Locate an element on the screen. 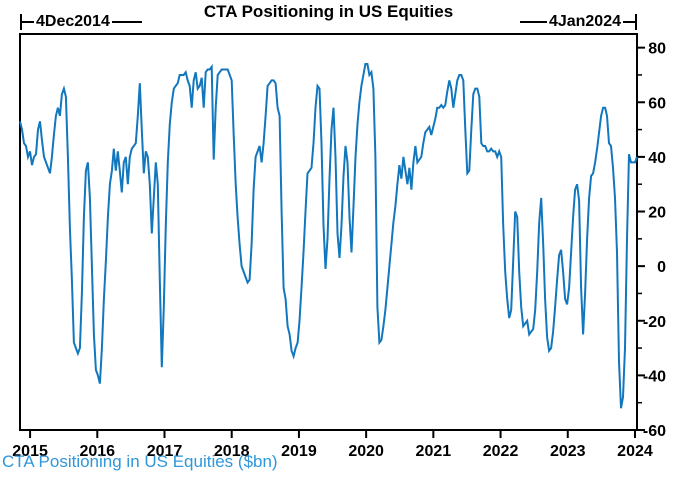  chart-title: CTA Positioning in US Equities is located at coordinates (328, 11).